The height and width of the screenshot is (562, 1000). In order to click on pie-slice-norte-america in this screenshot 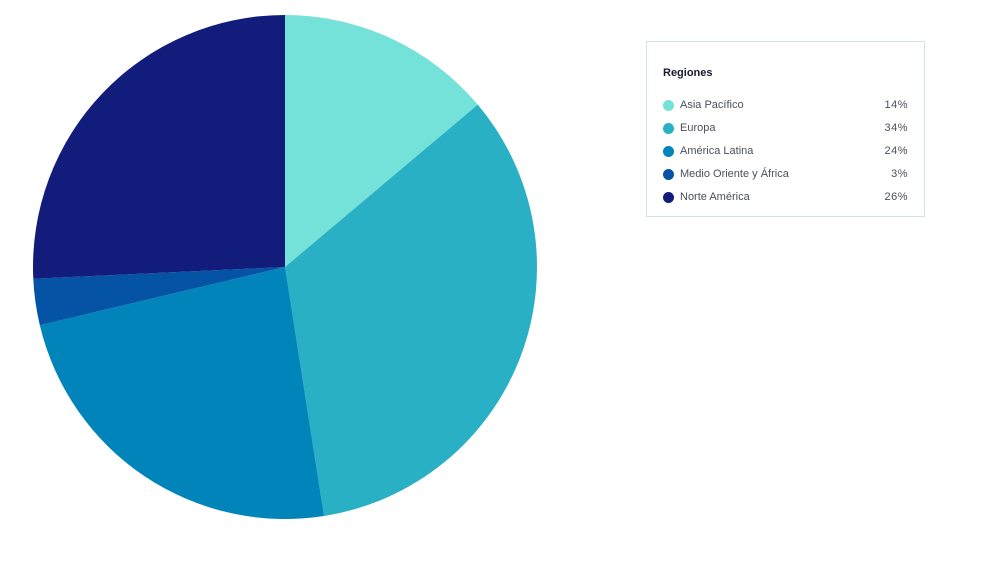, I will do `click(158, 147)`.